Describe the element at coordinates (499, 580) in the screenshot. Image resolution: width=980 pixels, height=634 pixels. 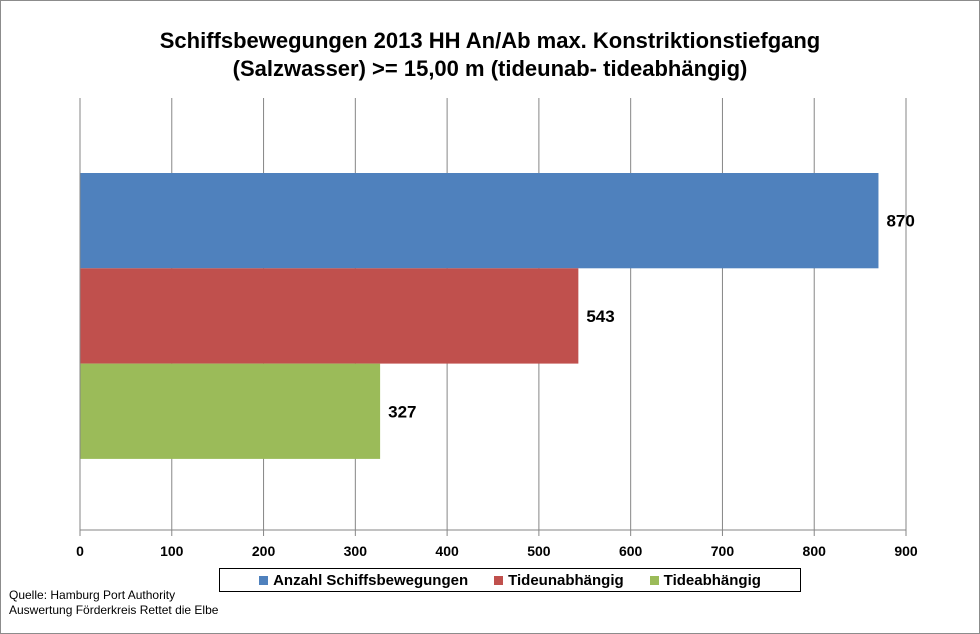
I see `legend-swatch-tideunabhaengig` at that location.